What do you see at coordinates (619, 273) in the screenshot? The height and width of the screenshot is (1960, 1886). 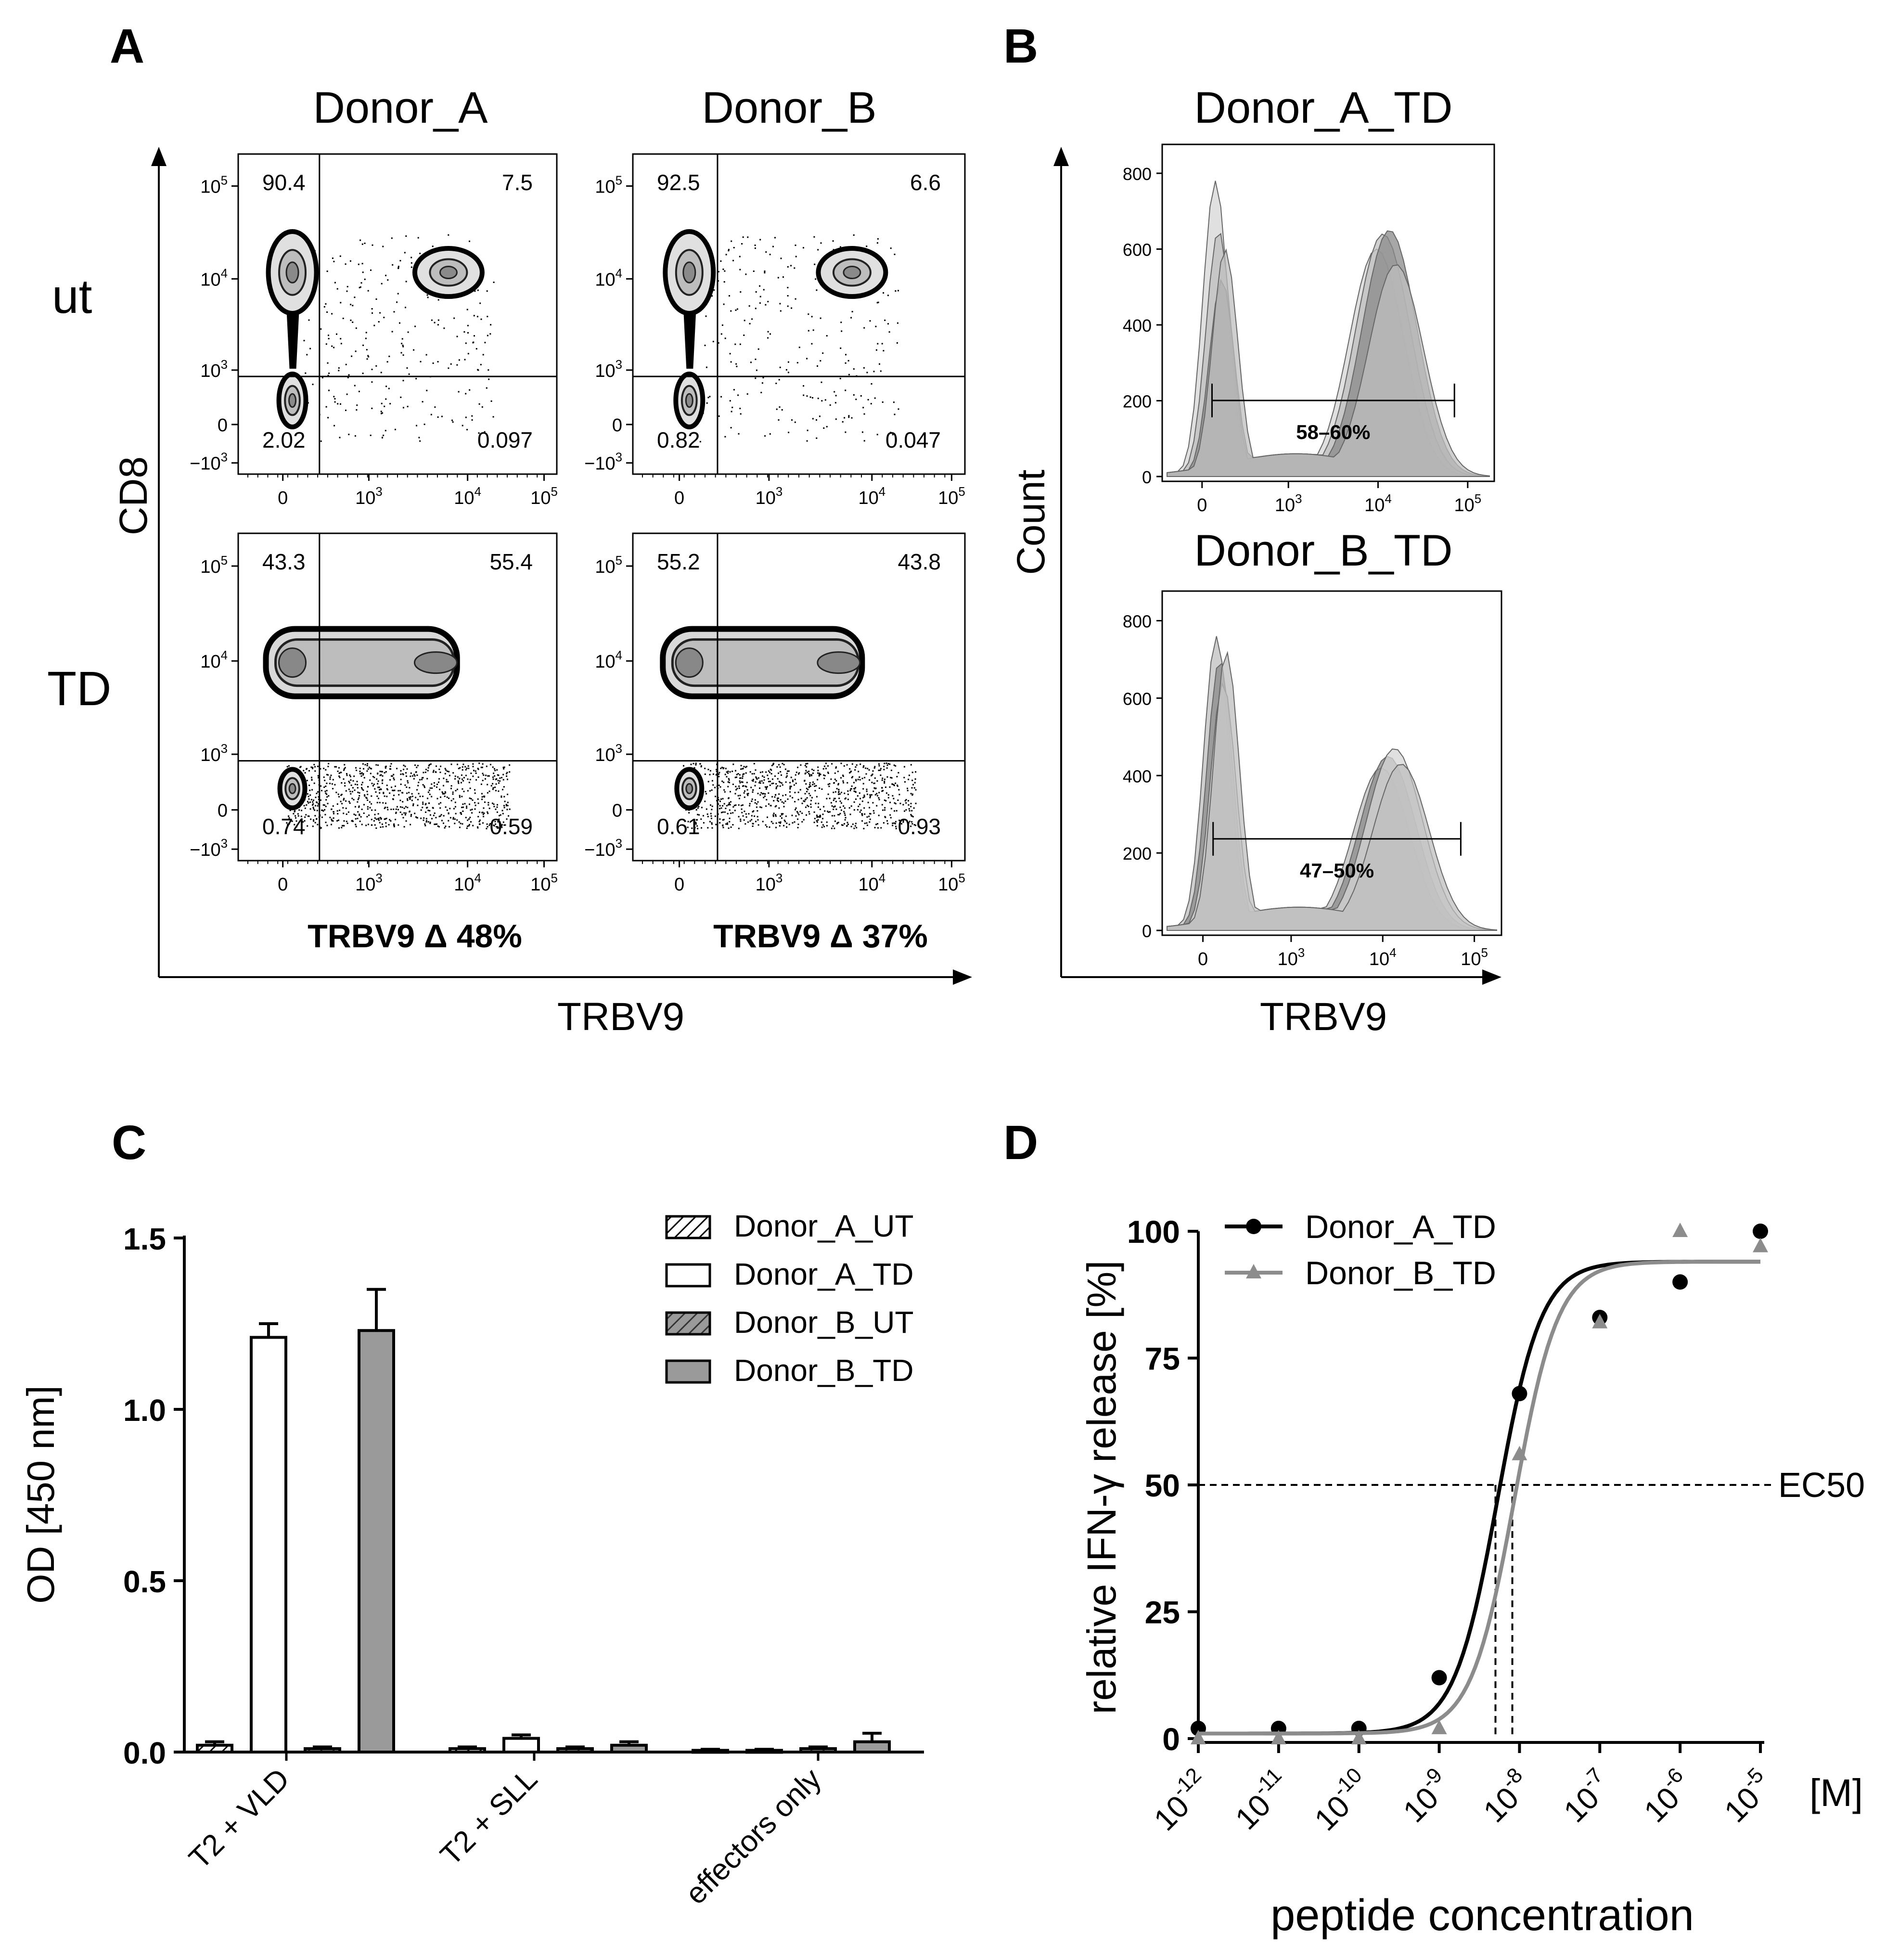 I see `flow-y-tick-label-exp: 4` at bounding box center [619, 273].